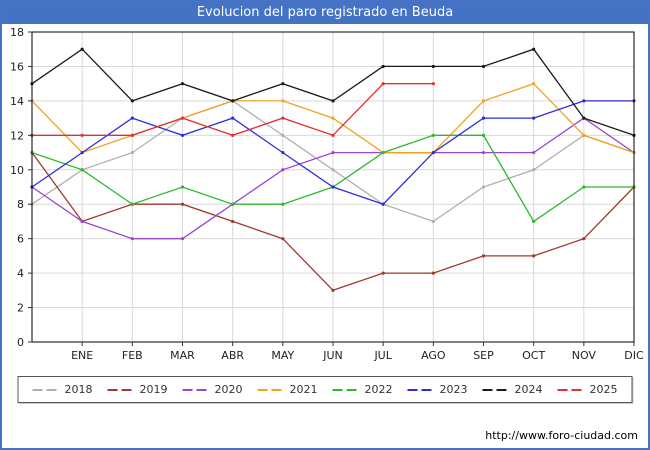 The width and height of the screenshot is (650, 450). I want to click on legend-item-2022: 2022, so click(362, 389).